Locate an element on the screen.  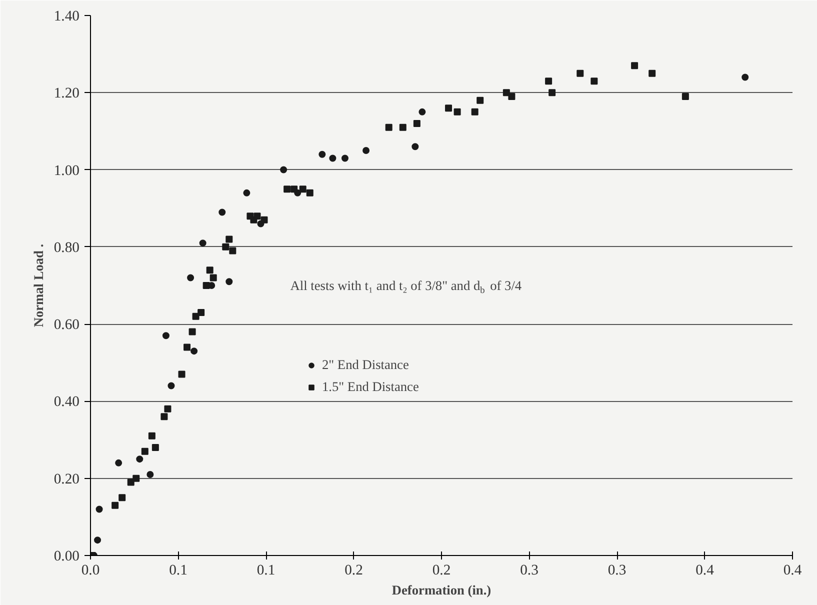
legend-label: 2" End Distance is located at coordinates (365, 365).